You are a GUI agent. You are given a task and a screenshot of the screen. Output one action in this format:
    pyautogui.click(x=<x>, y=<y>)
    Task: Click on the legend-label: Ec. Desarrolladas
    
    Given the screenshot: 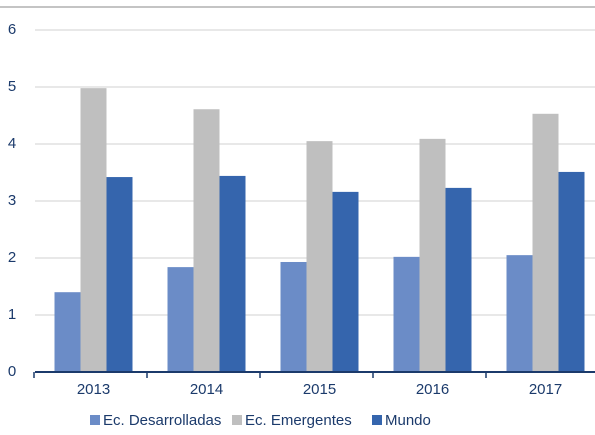 What is the action you would take?
    pyautogui.click(x=162, y=420)
    